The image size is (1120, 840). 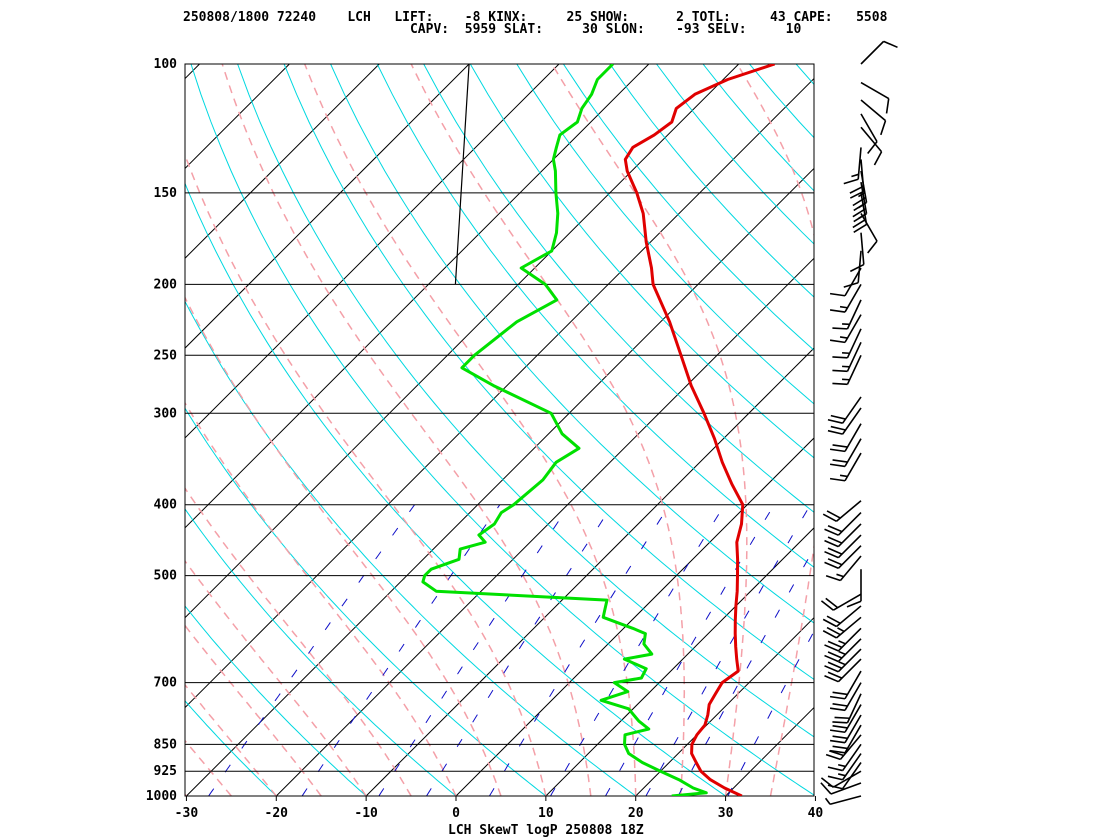 What do you see at coordinates (546, 830) in the screenshot?
I see `chart-title: LCH SkewT logP 250808 18Z` at bounding box center [546, 830].